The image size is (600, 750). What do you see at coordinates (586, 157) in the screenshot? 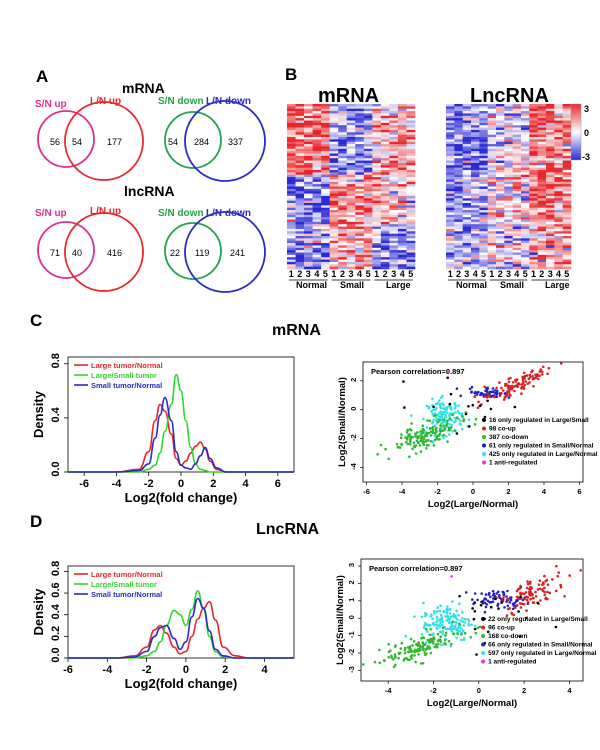
I see `color-scale-min: -3` at bounding box center [586, 157].